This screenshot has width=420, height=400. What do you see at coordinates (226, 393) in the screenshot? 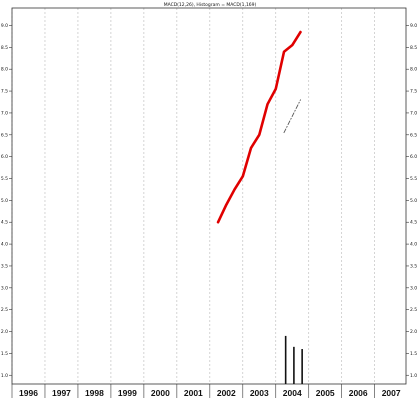
I see `x-tick-label-2002: 2002` at bounding box center [226, 393].